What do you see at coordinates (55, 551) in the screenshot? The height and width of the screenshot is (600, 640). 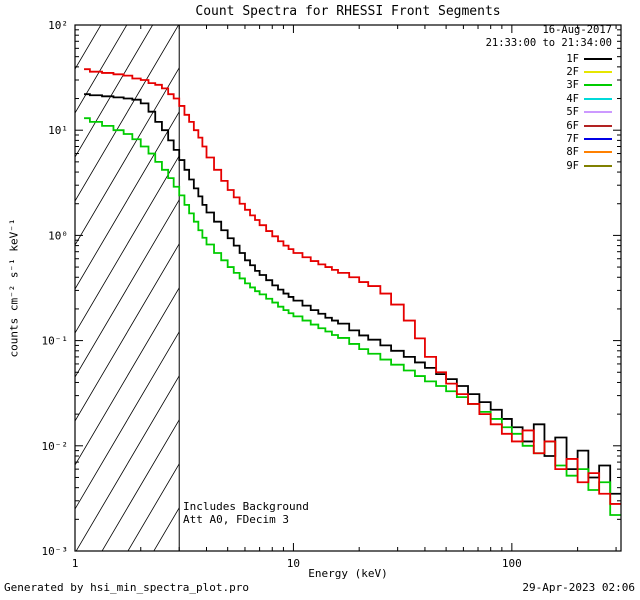 I see `y-tick-label: 10⁻³` at bounding box center [55, 551].